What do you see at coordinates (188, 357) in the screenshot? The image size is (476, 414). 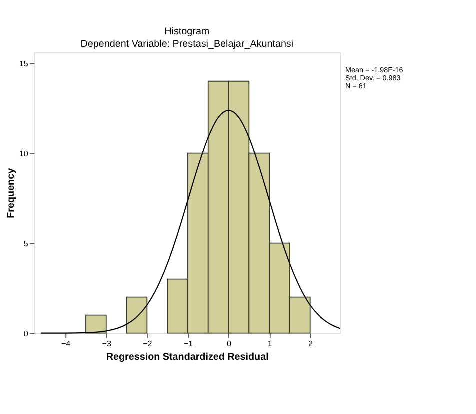 I see `x-axis-title: Regression Standardized Residual` at bounding box center [188, 357].